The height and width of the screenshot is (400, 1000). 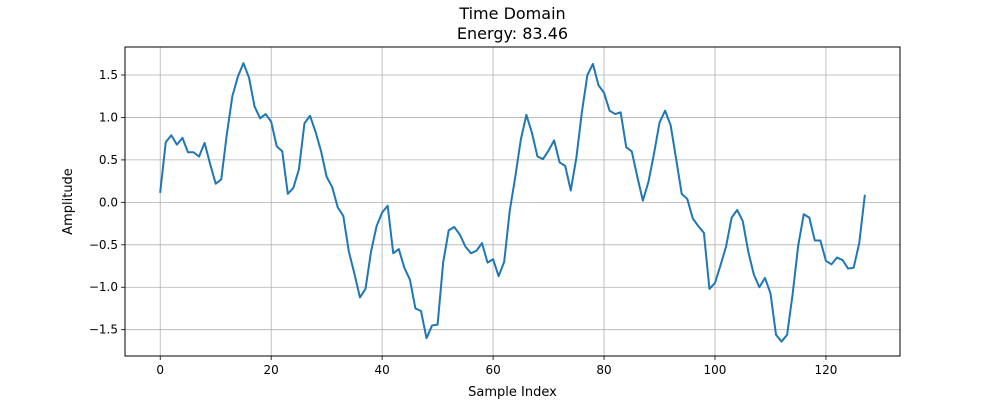 What do you see at coordinates (103, 330) in the screenshot?
I see `y-tick-label: −1.5` at bounding box center [103, 330].